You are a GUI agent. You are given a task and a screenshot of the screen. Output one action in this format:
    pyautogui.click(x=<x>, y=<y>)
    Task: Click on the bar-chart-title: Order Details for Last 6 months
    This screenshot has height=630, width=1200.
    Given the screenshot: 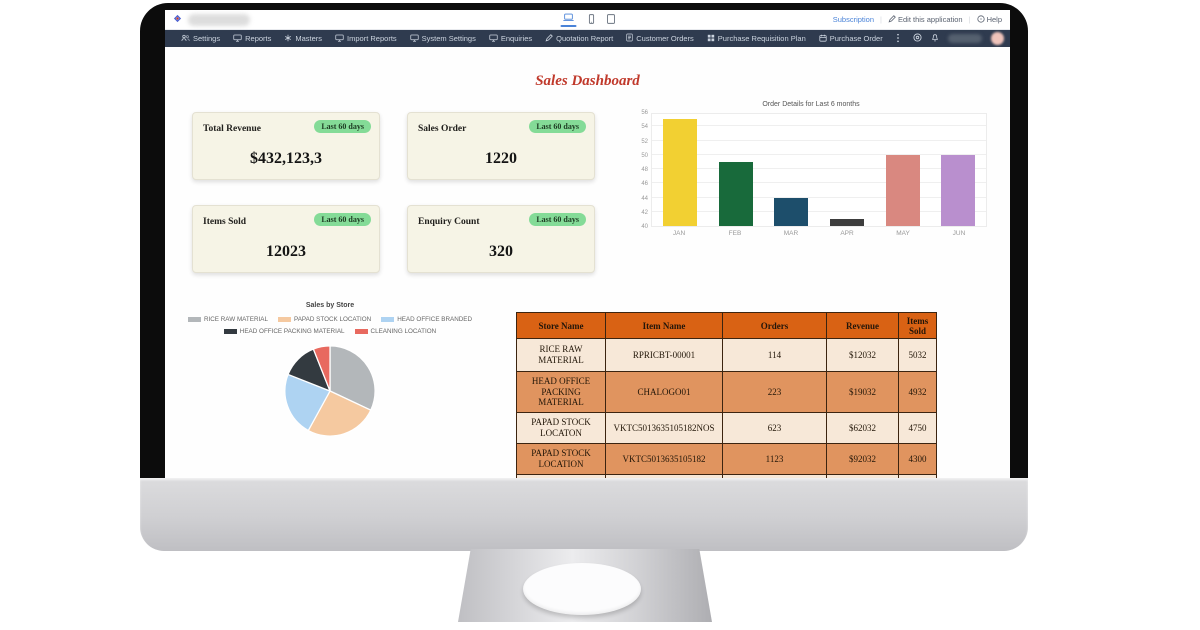 What is the action you would take?
    pyautogui.click(x=811, y=104)
    